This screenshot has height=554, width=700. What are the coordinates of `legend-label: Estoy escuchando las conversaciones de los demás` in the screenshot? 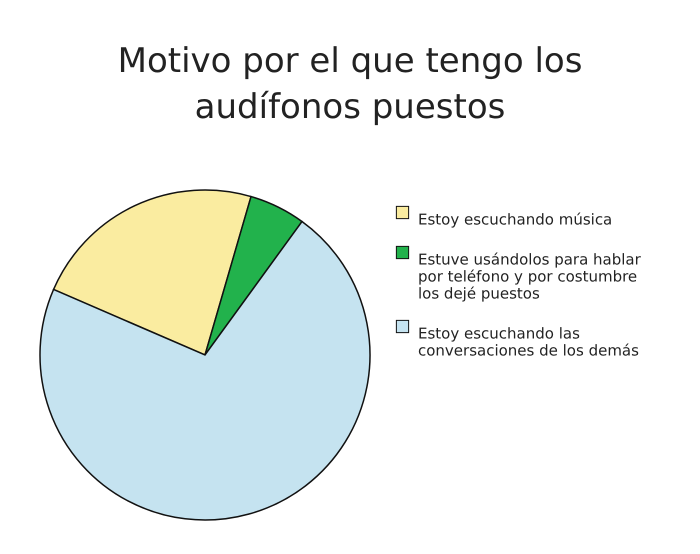 It's located at (529, 342).